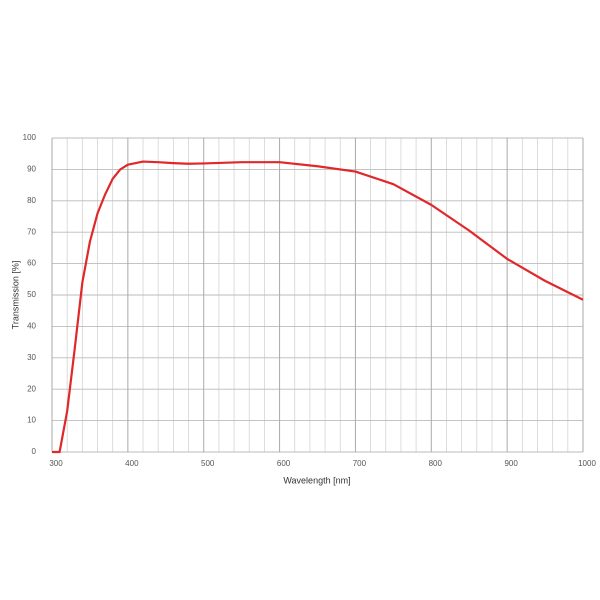  What do you see at coordinates (30, 137) in the screenshot?
I see `y-tick-label: 100` at bounding box center [30, 137].